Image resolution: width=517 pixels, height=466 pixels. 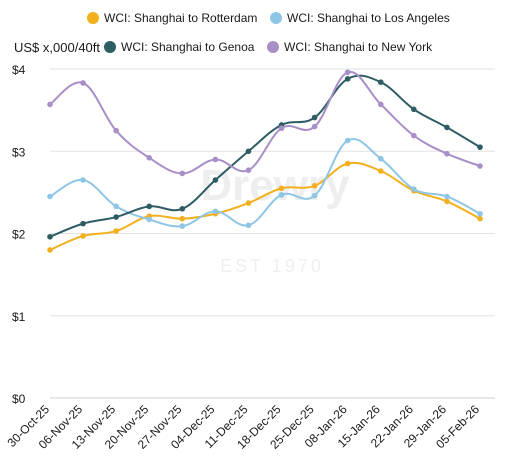 I want to click on y-axis-ticks: $0 $1 $2 $3 $4, so click(x=19, y=234).